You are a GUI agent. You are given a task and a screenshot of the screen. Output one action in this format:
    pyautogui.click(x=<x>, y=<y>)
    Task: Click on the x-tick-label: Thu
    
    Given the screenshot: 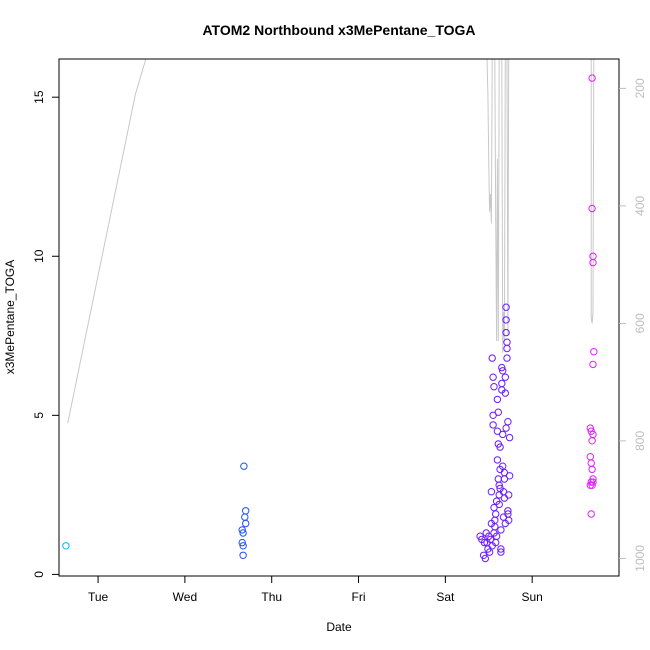 What is the action you would take?
    pyautogui.click(x=271, y=597)
    